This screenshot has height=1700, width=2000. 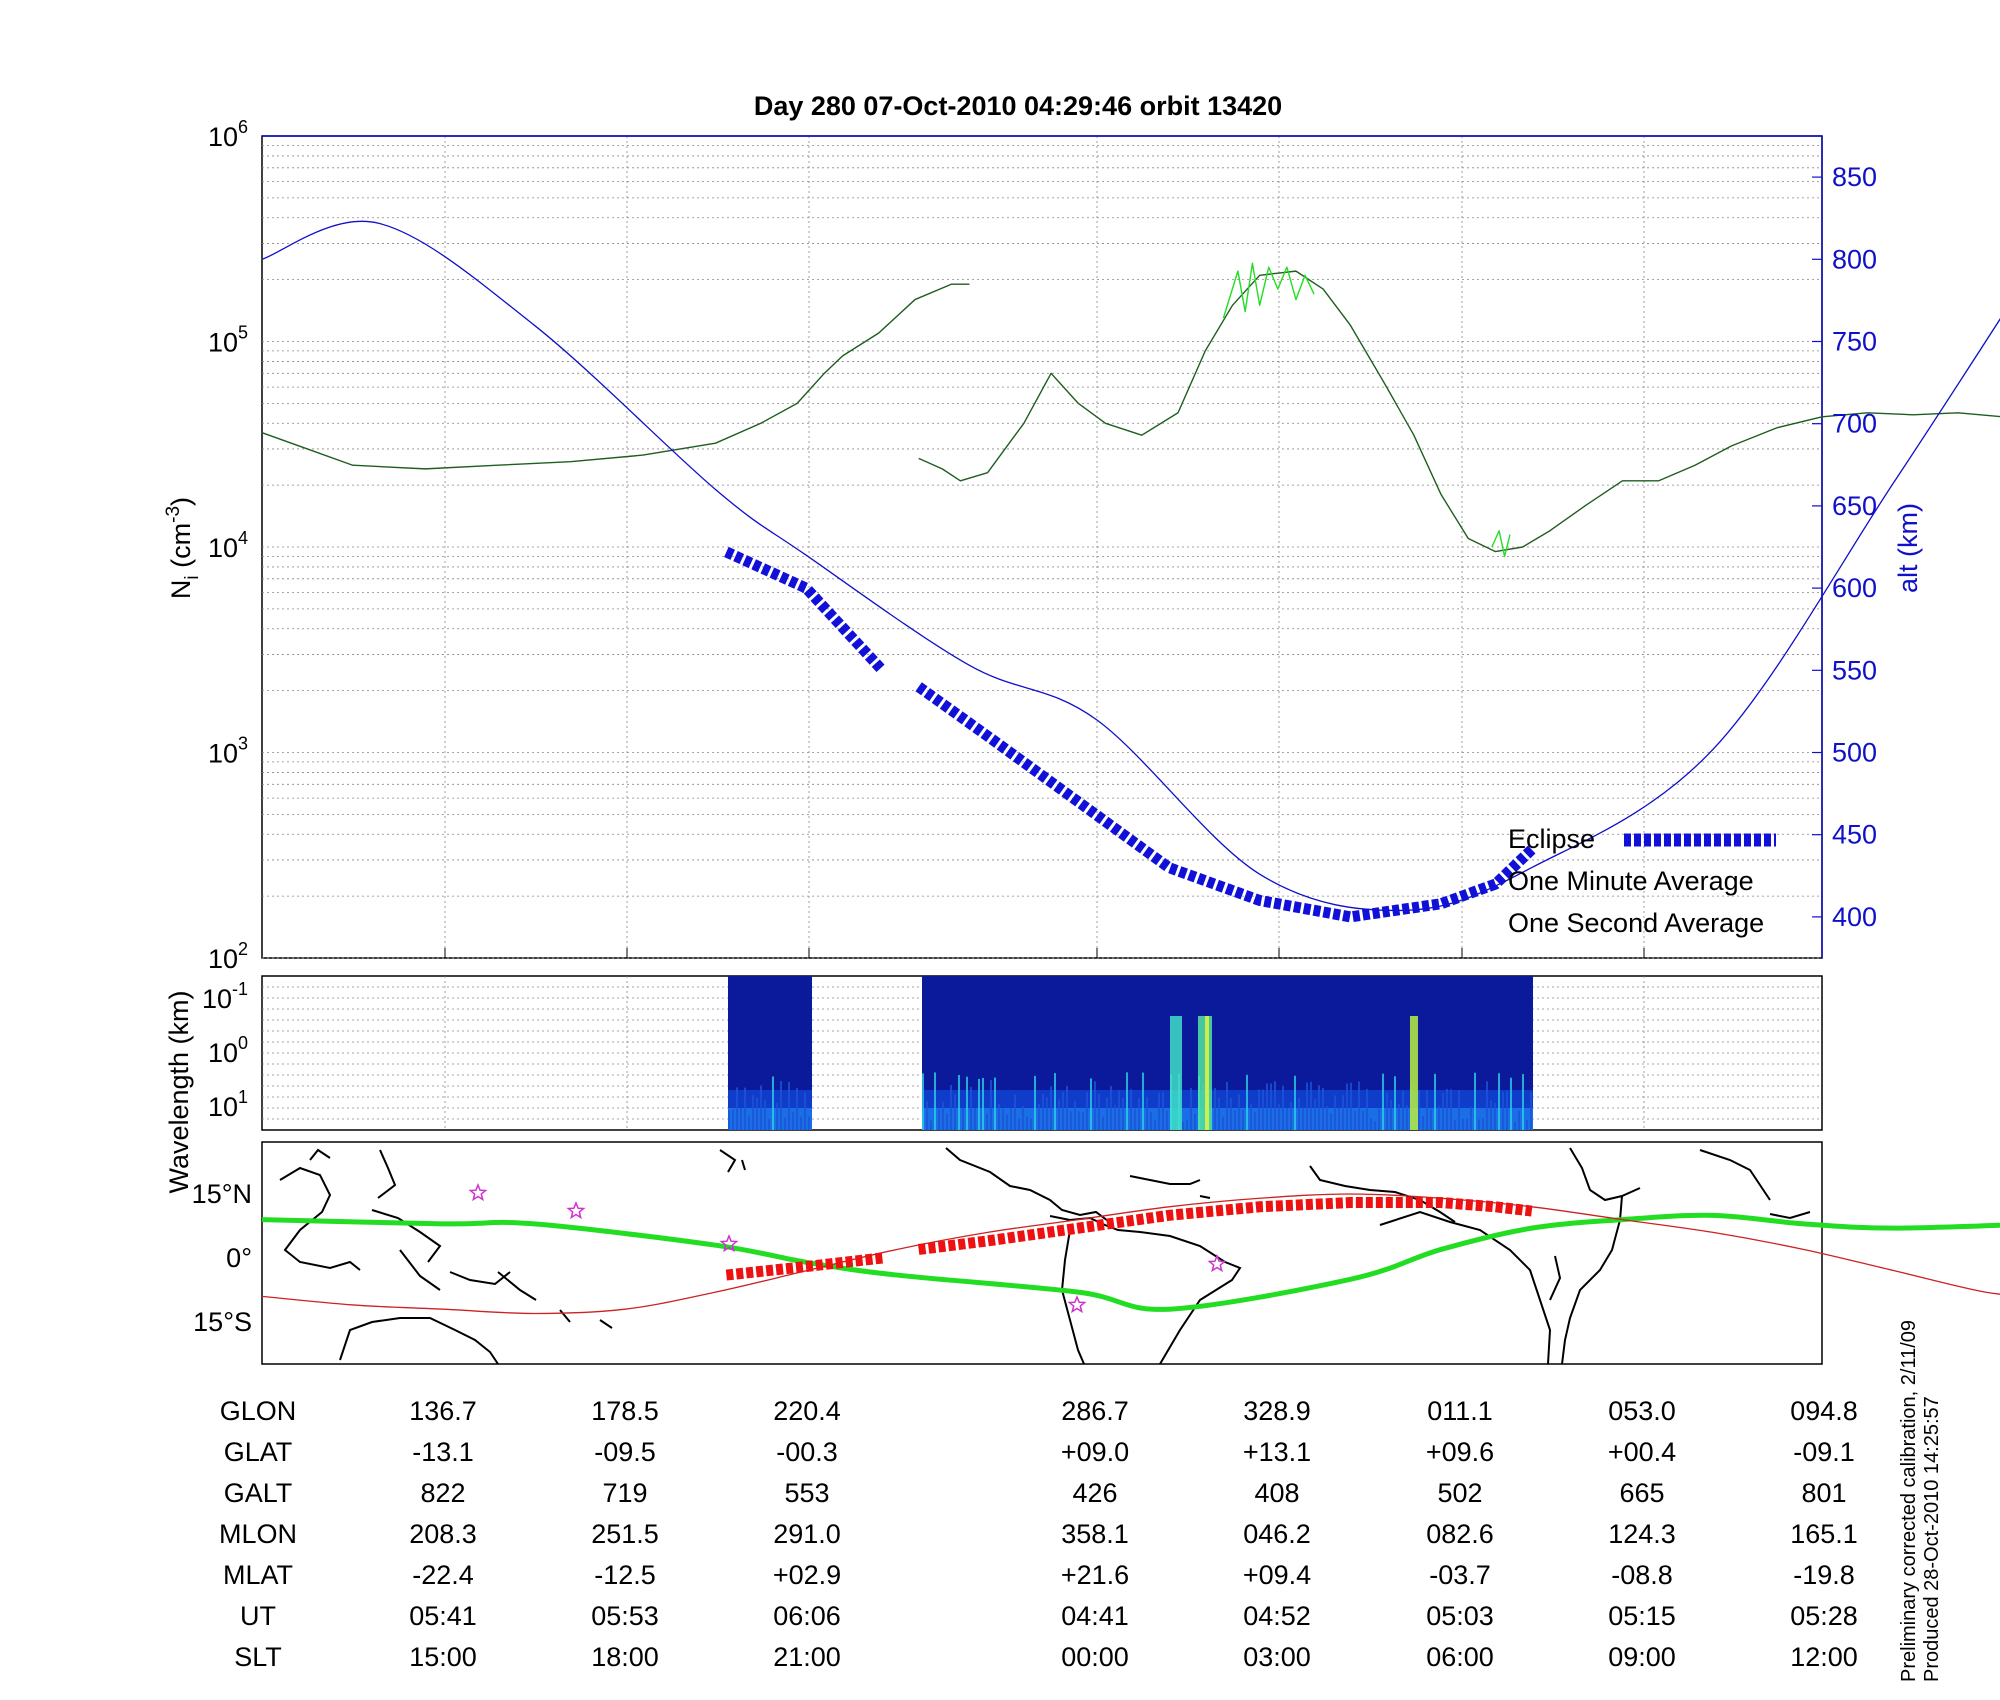 What do you see at coordinates (615, 376) in the screenshot?
I see `series-one-minute-average` at bounding box center [615, 376].